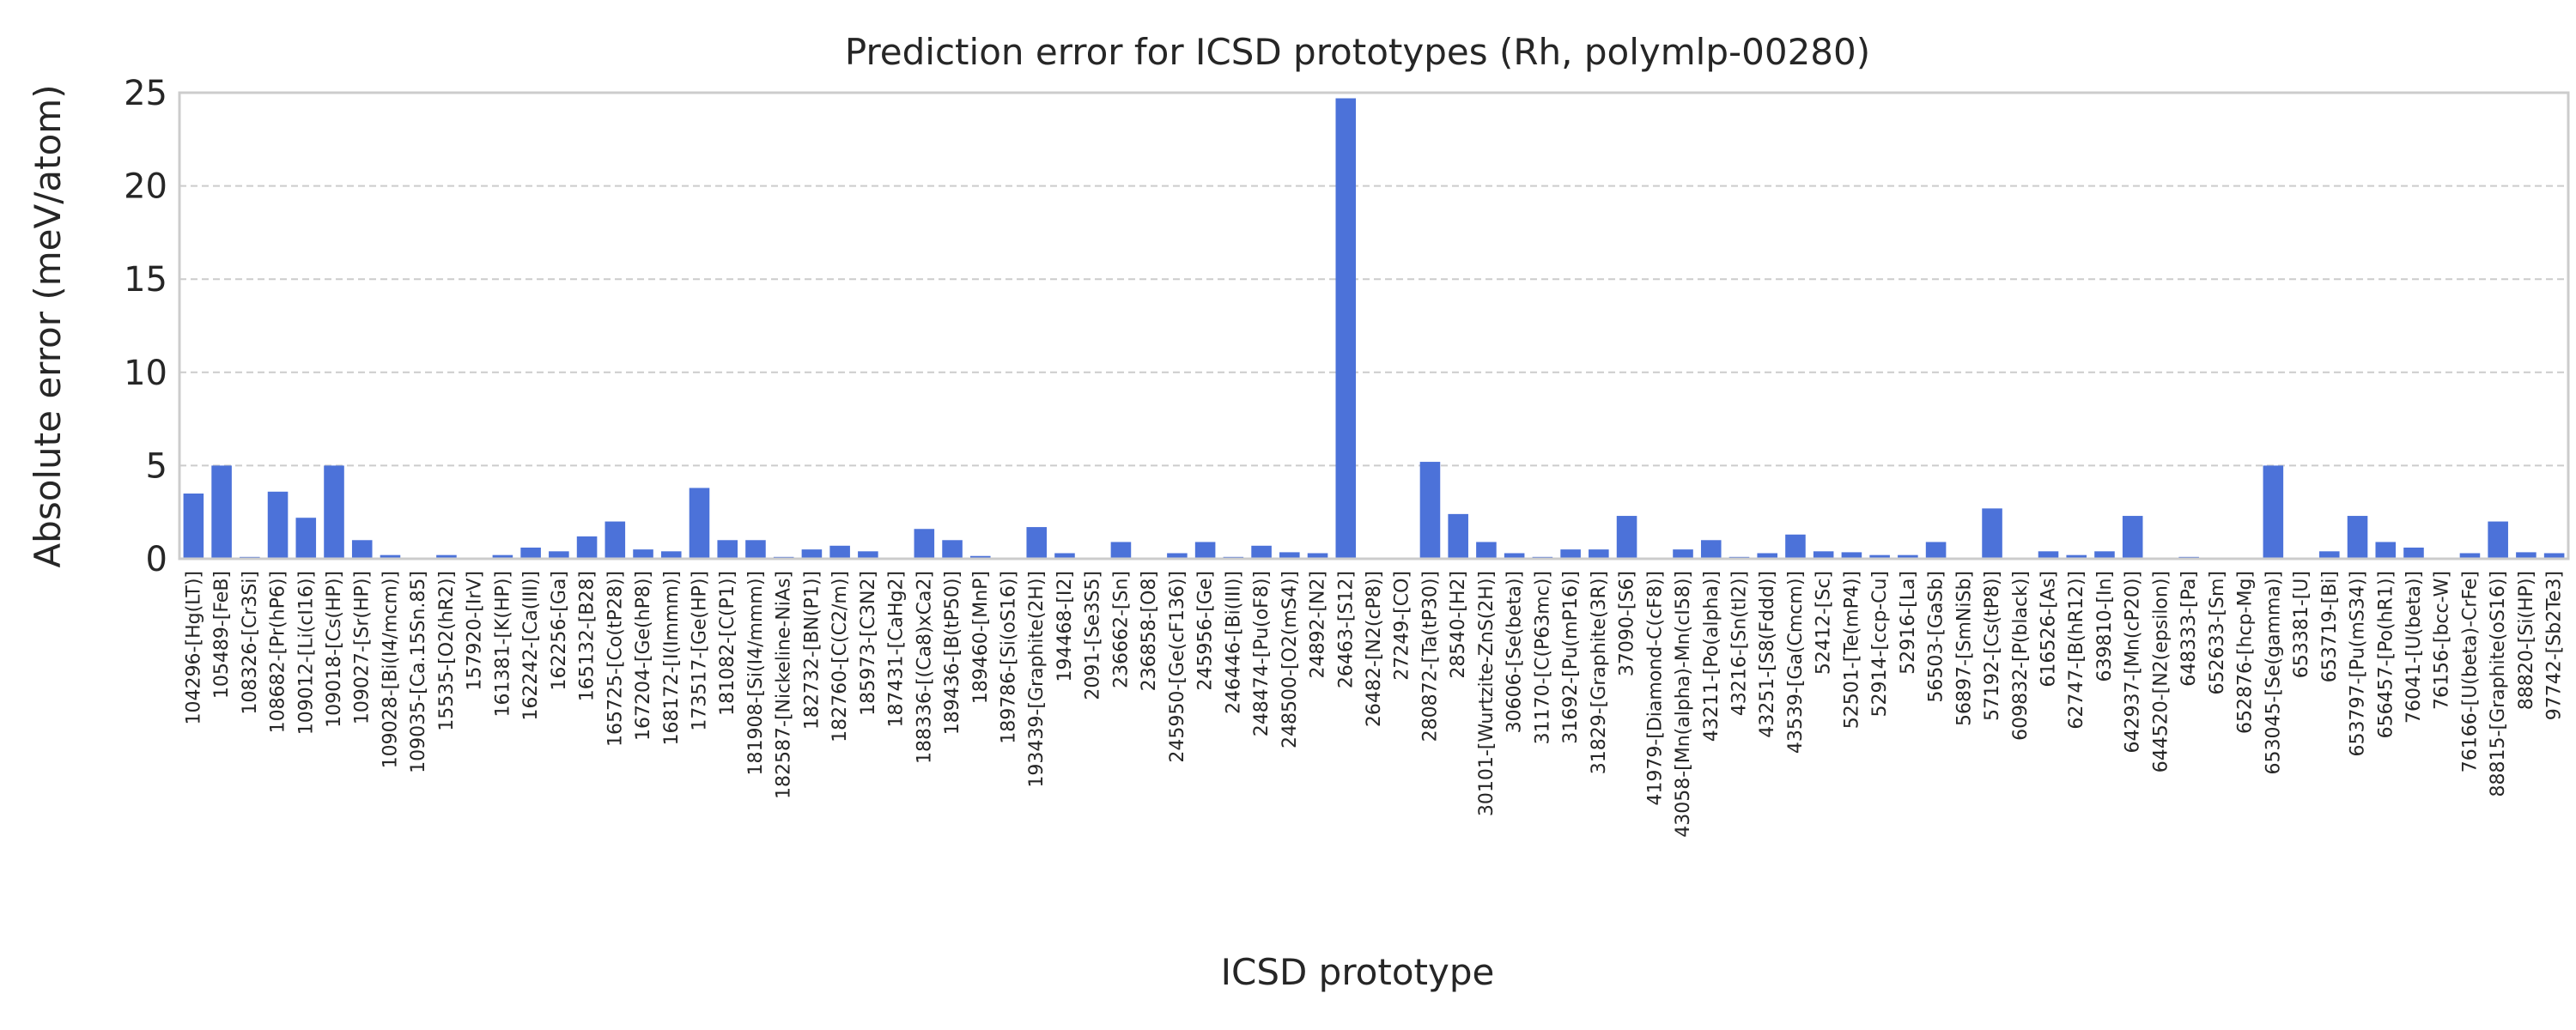 The height and width of the screenshot is (1030, 2576). Describe the element at coordinates (1515, 652) in the screenshot. I see `x-tick-label: 30606-[Se(beta)]` at that location.